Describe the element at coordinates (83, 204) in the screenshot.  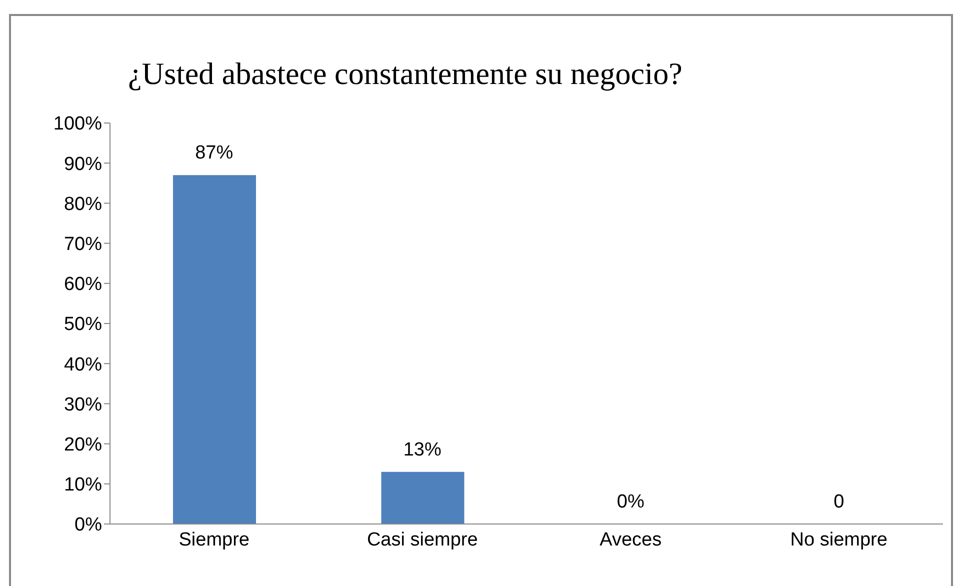
I see `y-tick-label: 80%` at that location.